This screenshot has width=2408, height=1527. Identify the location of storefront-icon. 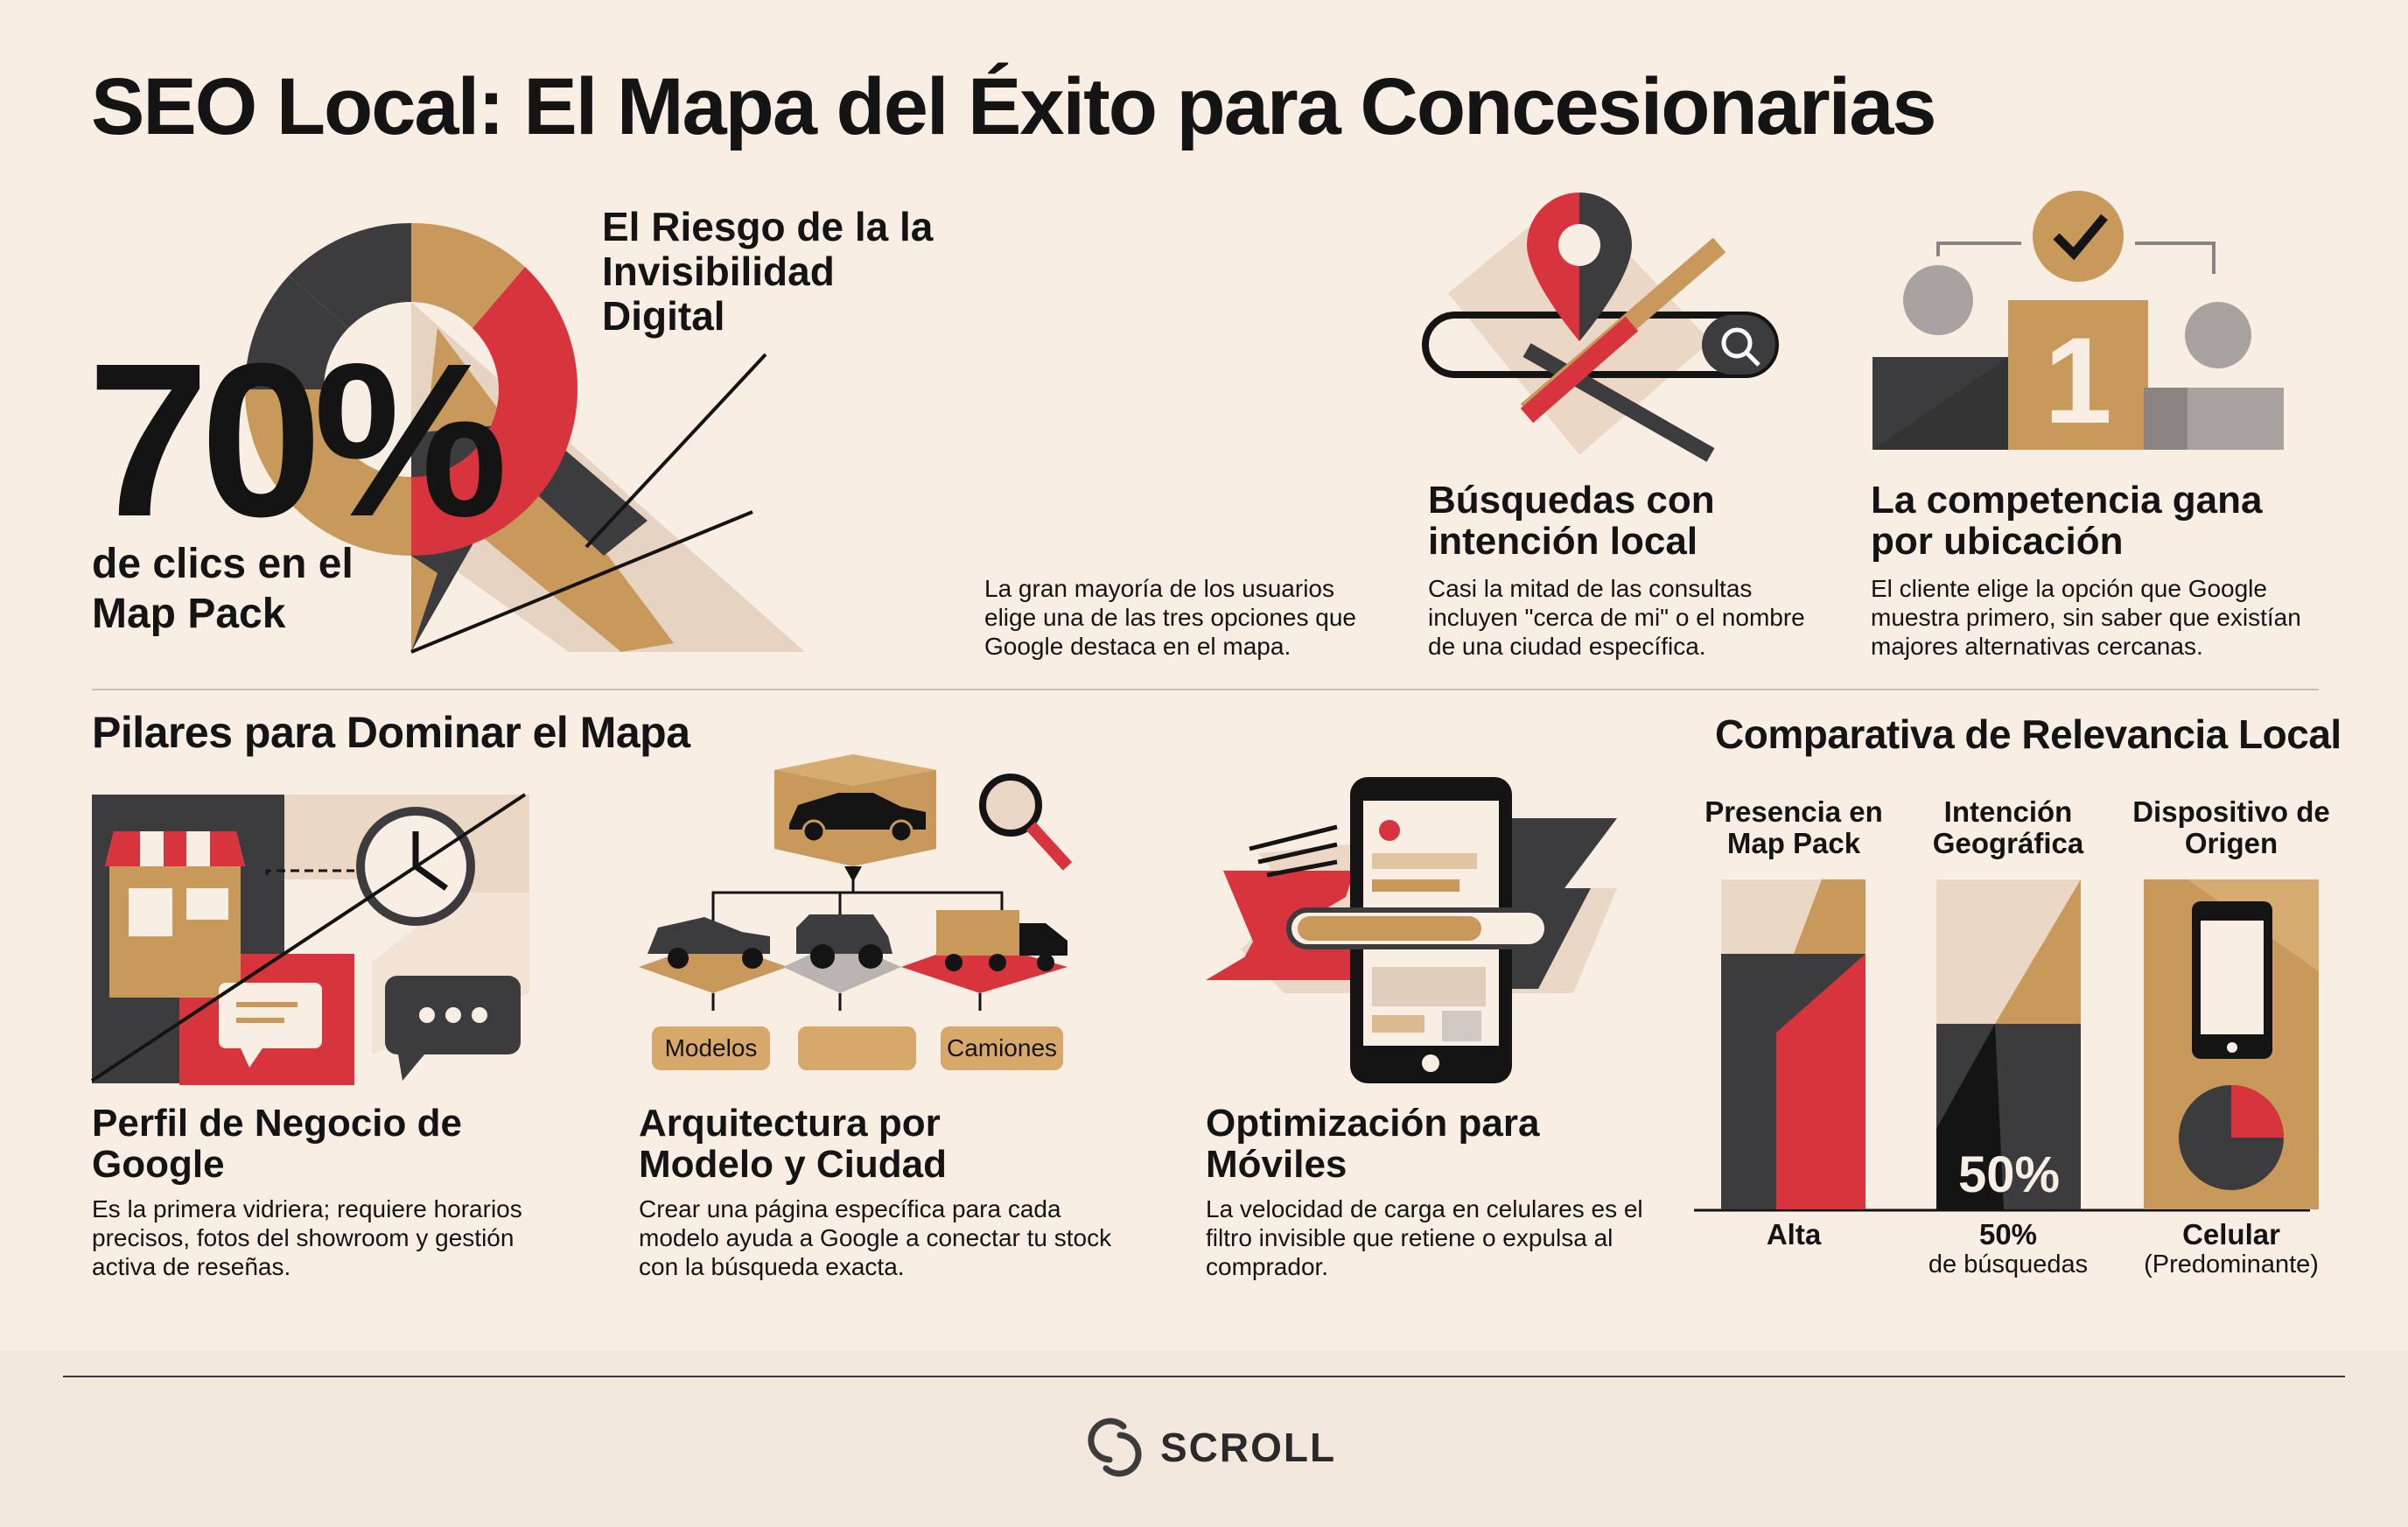
(175, 915).